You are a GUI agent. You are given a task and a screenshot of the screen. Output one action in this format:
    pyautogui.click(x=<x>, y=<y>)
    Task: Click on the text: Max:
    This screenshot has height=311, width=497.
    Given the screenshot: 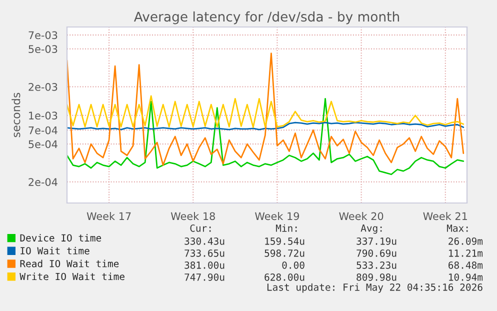 What is the action you would take?
    pyautogui.click(x=457, y=228)
    